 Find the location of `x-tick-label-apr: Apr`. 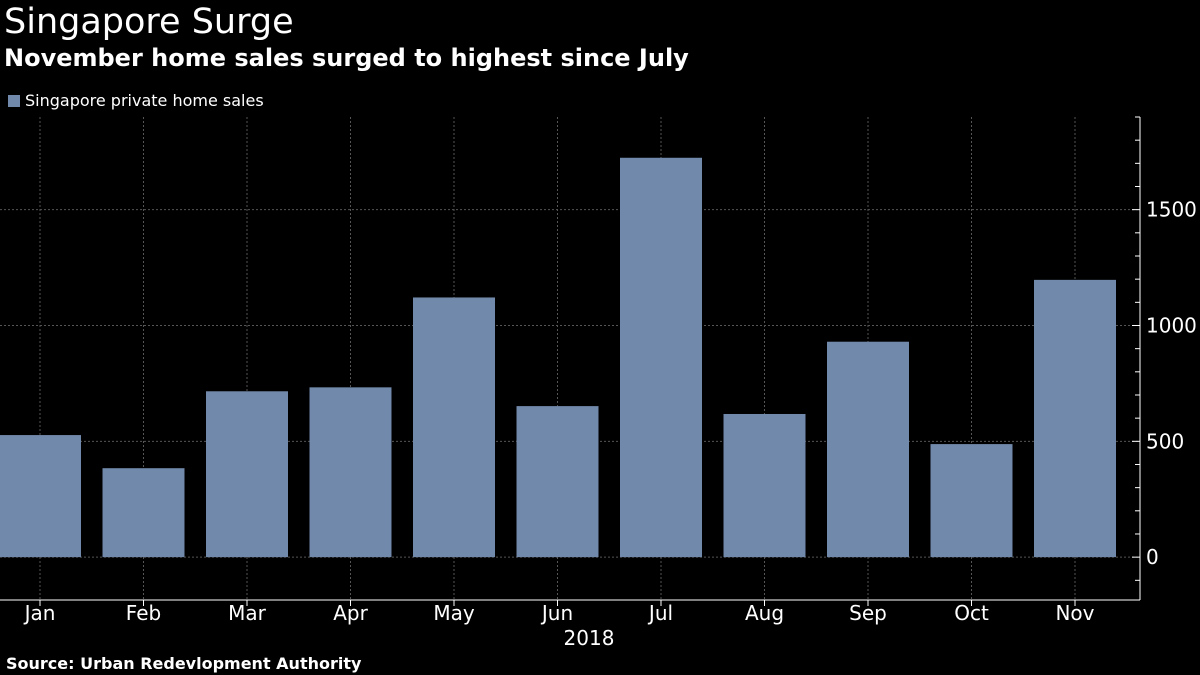

x-tick-label-apr: Apr is located at coordinates (350, 613).